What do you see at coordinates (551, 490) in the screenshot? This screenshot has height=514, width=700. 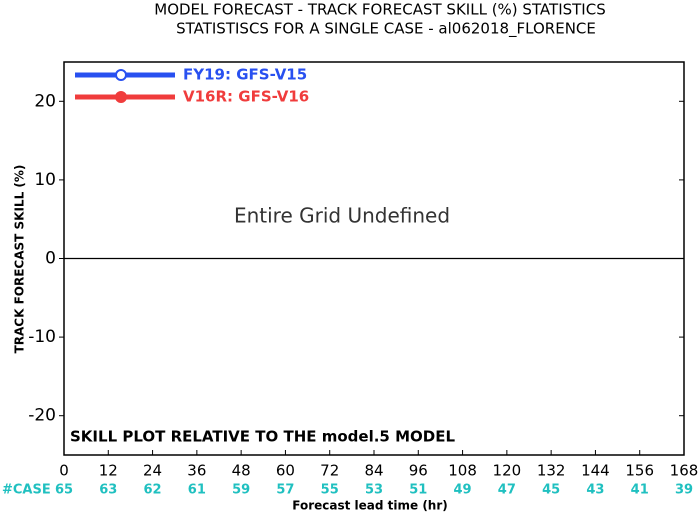 I see `case-count: 45` at bounding box center [551, 490].